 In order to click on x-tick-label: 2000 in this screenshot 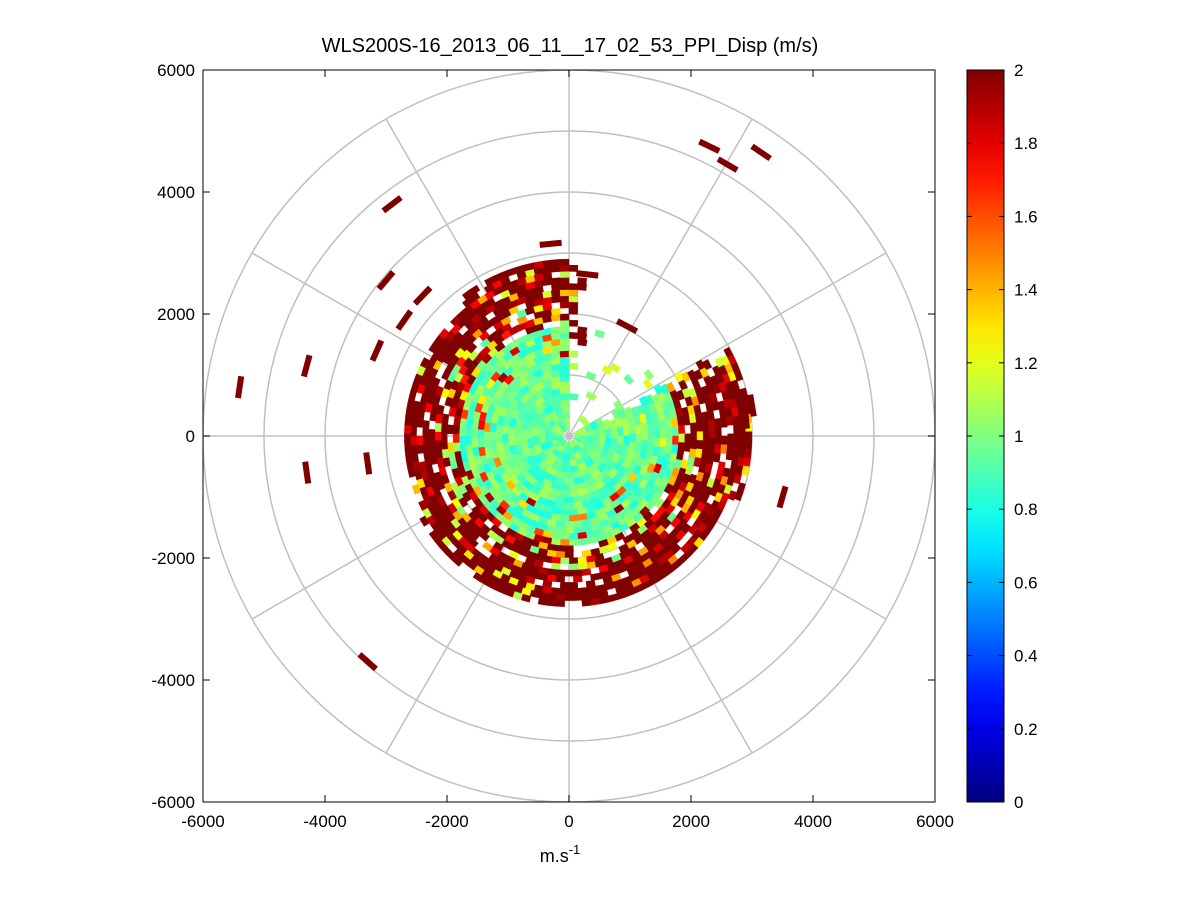, I will do `click(691, 821)`.